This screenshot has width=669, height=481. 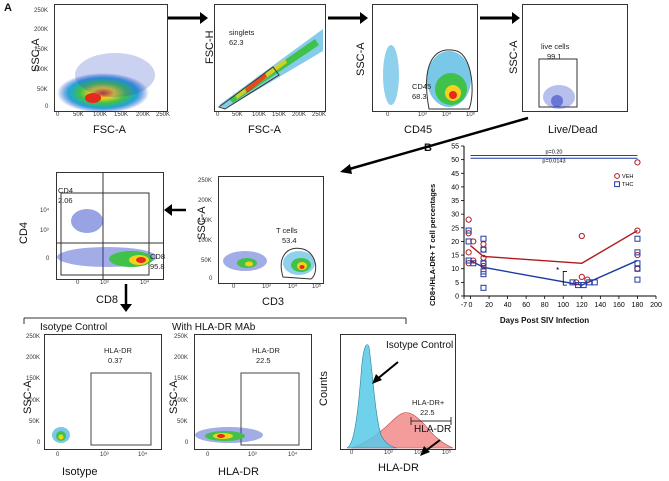 I want to click on y-tick-label: 0, so click(x=457, y=297).